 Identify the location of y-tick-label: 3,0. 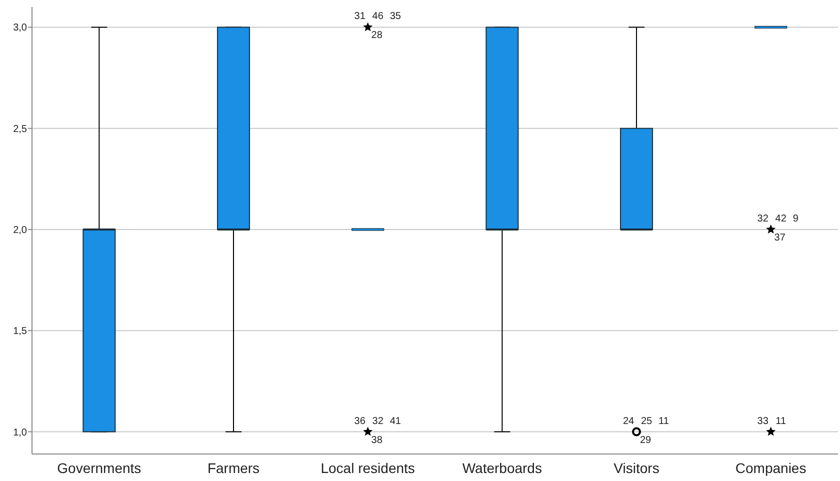
(20, 28).